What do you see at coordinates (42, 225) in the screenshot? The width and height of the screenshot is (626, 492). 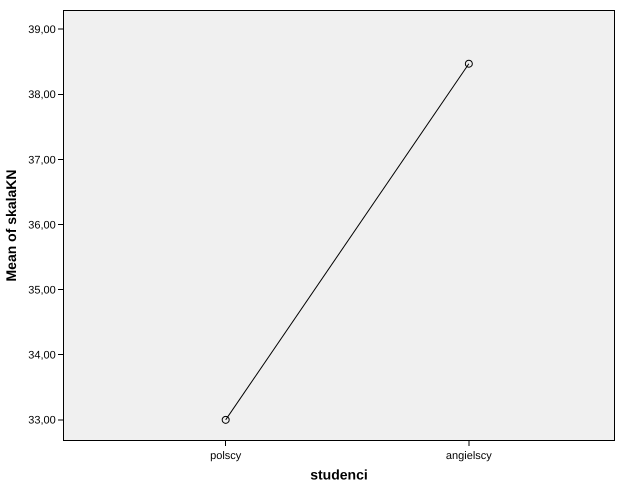 I see `y-tick-label: 36,00` at bounding box center [42, 225].